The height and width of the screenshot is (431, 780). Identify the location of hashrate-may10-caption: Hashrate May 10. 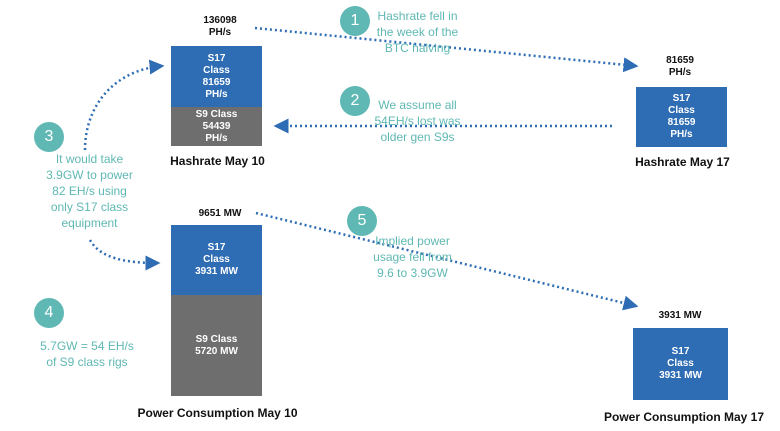
(217, 161).